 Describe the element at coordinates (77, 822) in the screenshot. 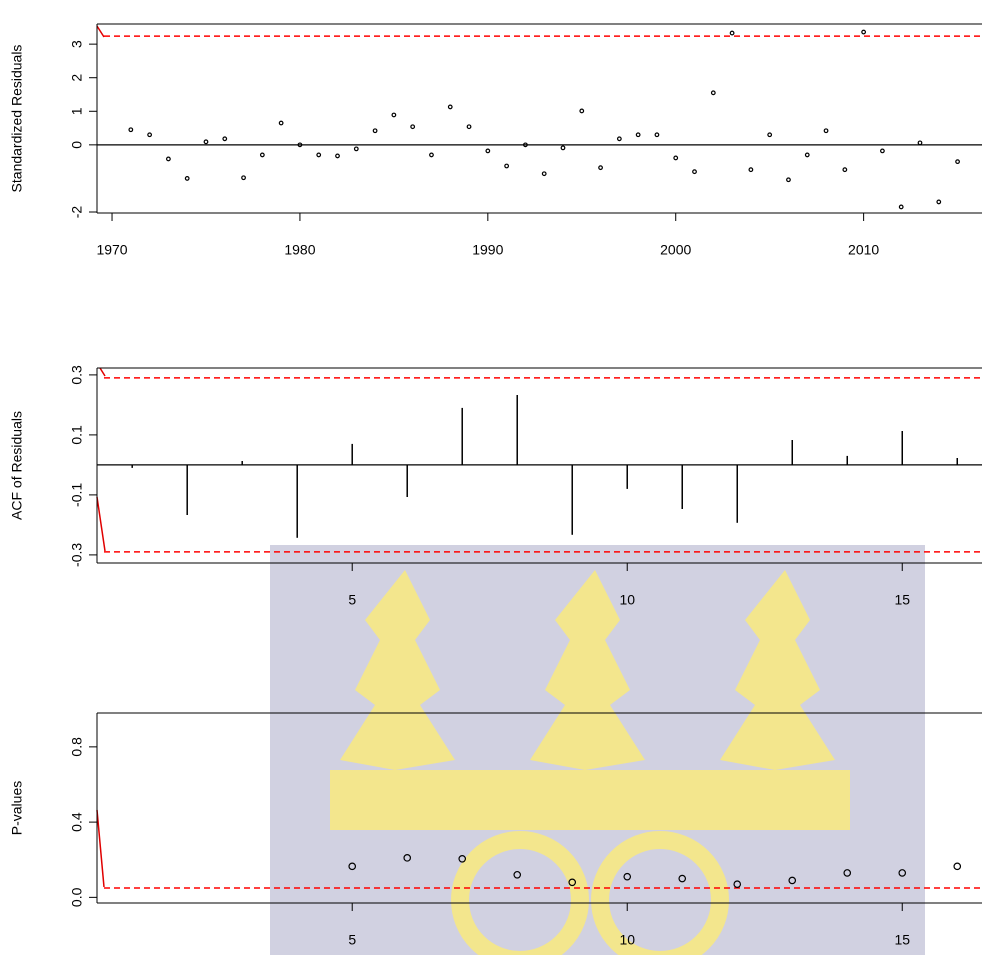

I see `y-tick-label: 0.4` at that location.